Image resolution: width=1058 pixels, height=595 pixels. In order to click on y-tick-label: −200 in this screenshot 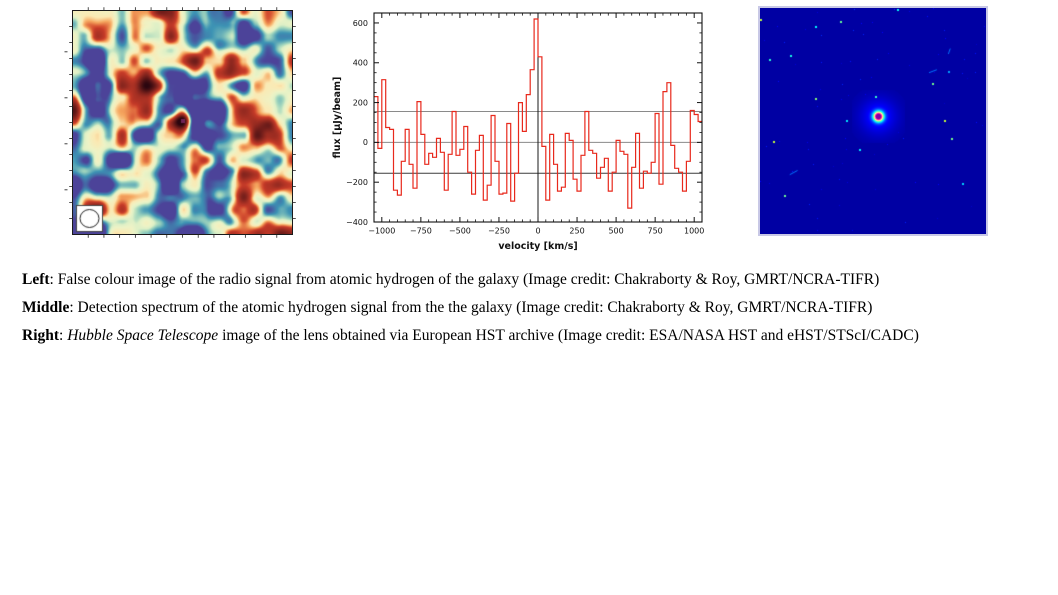, I will do `click(357, 182)`.